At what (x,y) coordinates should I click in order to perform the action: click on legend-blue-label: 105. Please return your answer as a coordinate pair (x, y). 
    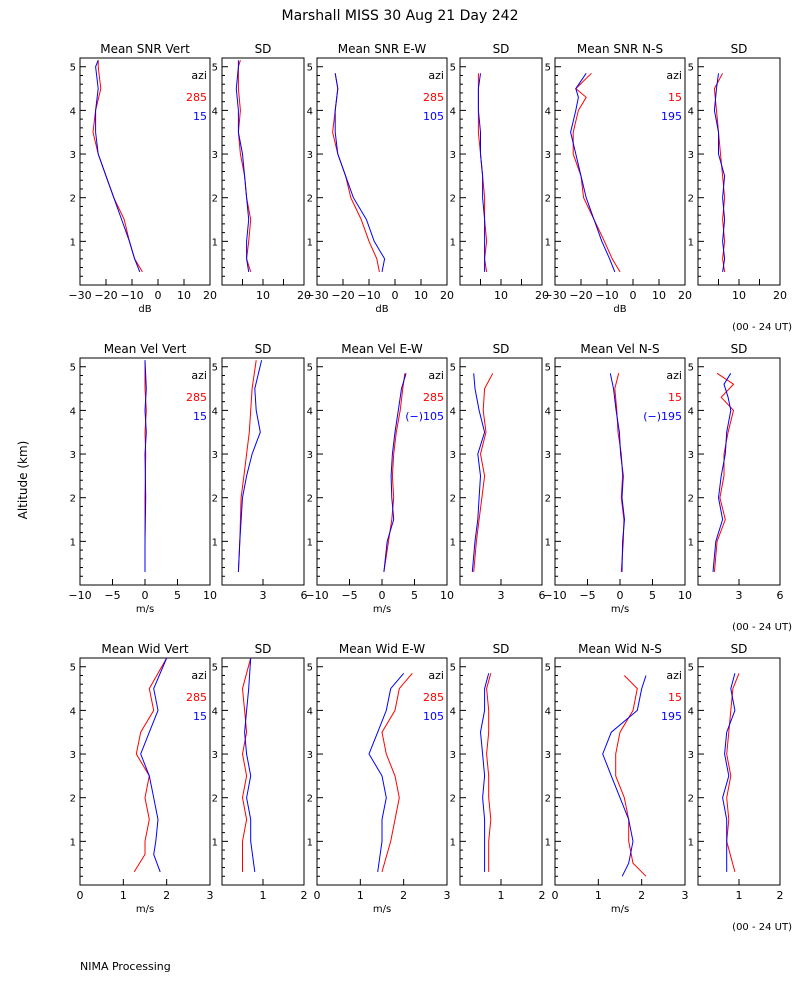
    Looking at the image, I should click on (433, 716).